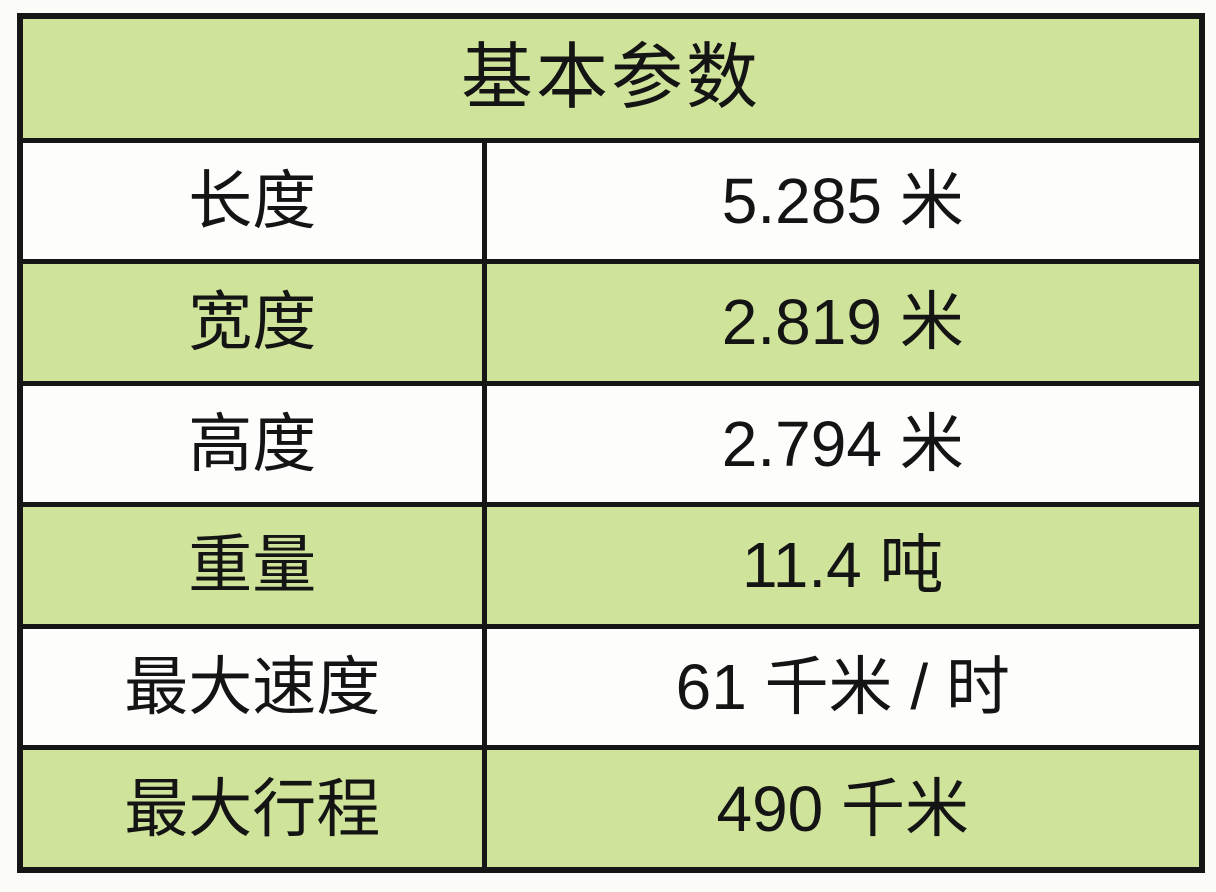  I want to click on table-header-row: 基本参数, so click(611, 78).